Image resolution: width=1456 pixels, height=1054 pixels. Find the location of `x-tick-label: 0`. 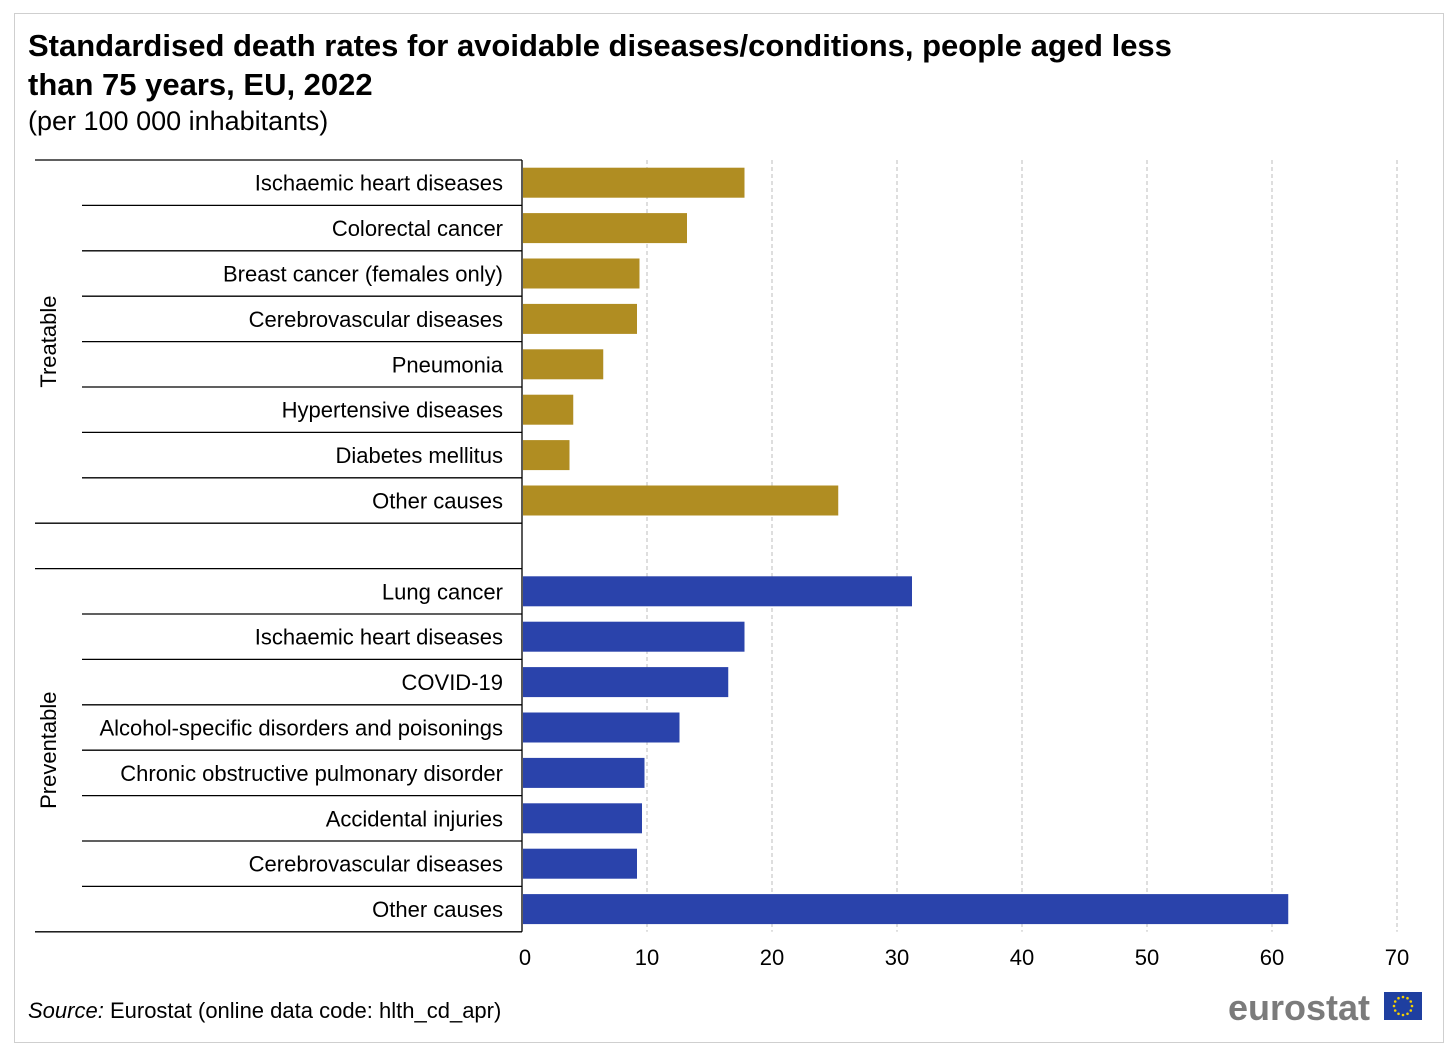

x-tick-label: 0 is located at coordinates (525, 957).